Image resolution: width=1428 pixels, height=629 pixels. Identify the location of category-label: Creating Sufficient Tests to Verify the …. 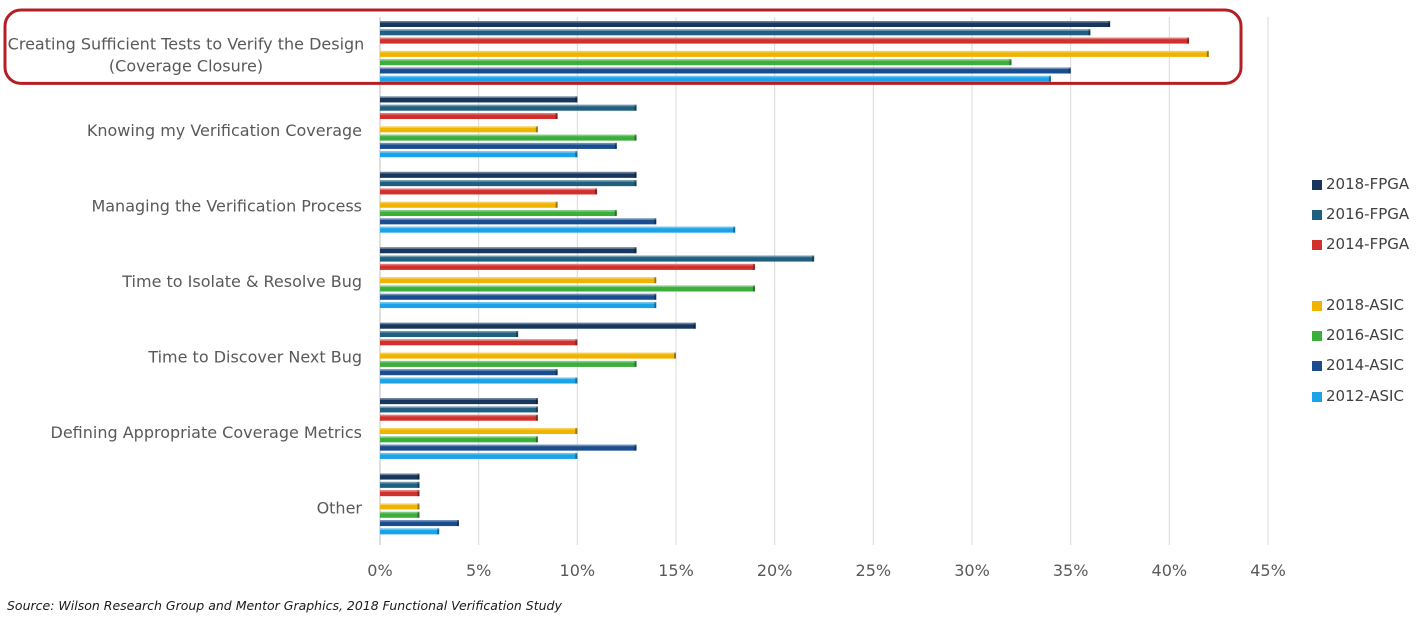
(186, 44).